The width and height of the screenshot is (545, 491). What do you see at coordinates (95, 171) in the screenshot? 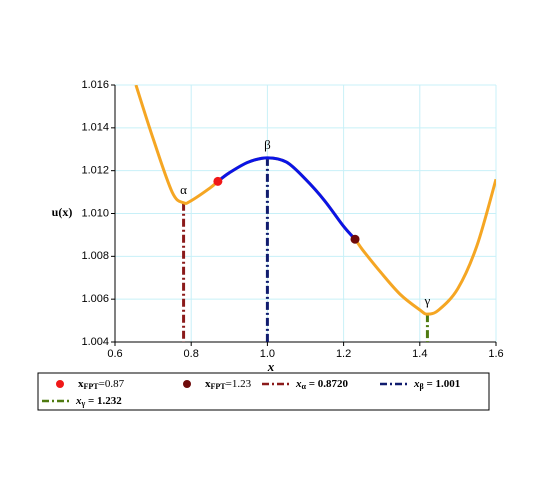
I see `y-tick-label: 1.012` at bounding box center [95, 171].